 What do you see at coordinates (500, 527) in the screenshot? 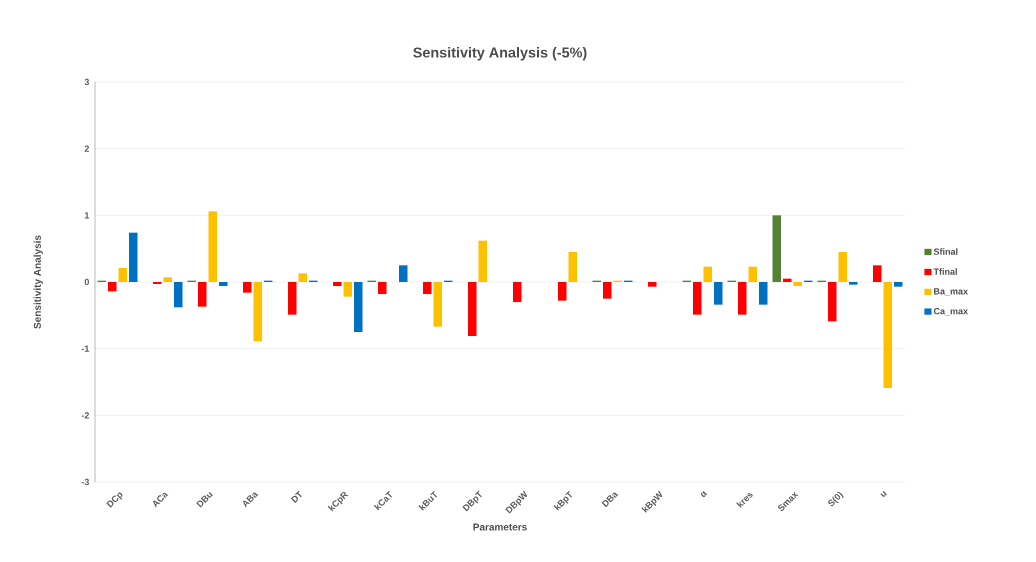
I see `x-axis-title: Parameters` at bounding box center [500, 527].